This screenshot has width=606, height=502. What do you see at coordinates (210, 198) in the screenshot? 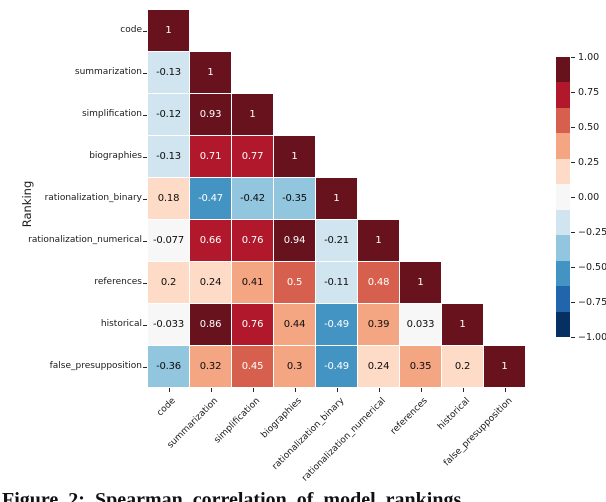
I see `heatmap-cell: -0.47` at bounding box center [210, 198].